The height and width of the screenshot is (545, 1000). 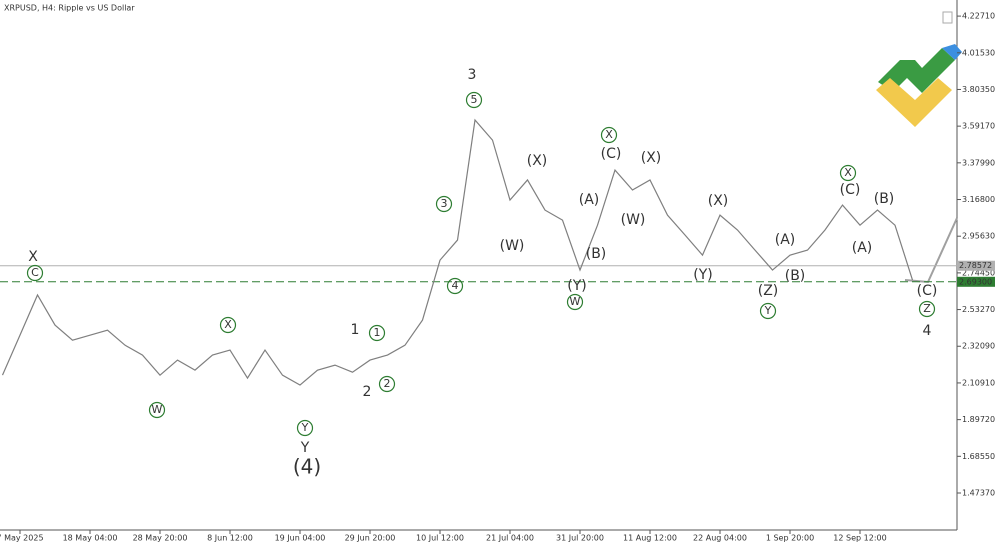 What do you see at coordinates (69, 8) in the screenshot?
I see `chart-title: XRPUSD, H4: Ripple vs US Dollar` at bounding box center [69, 8].